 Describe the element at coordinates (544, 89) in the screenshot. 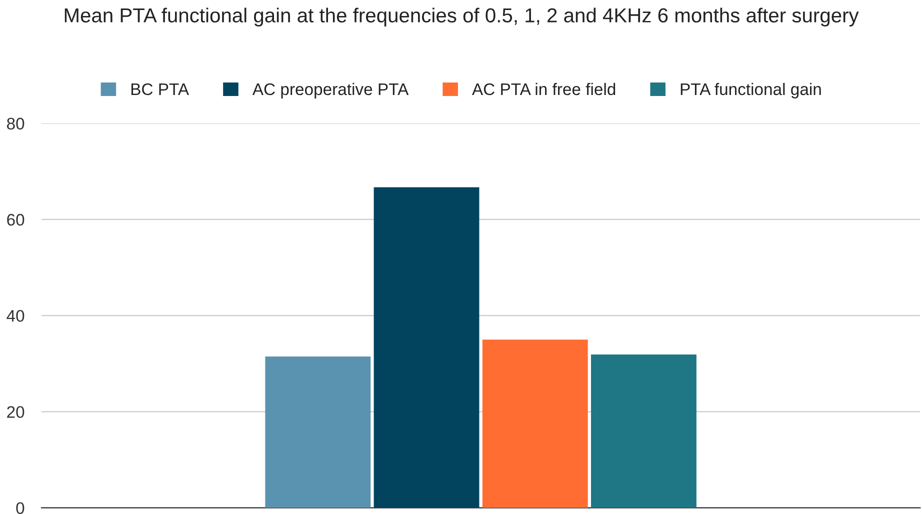

I see `legend-label: AC PTA in free field` at that location.